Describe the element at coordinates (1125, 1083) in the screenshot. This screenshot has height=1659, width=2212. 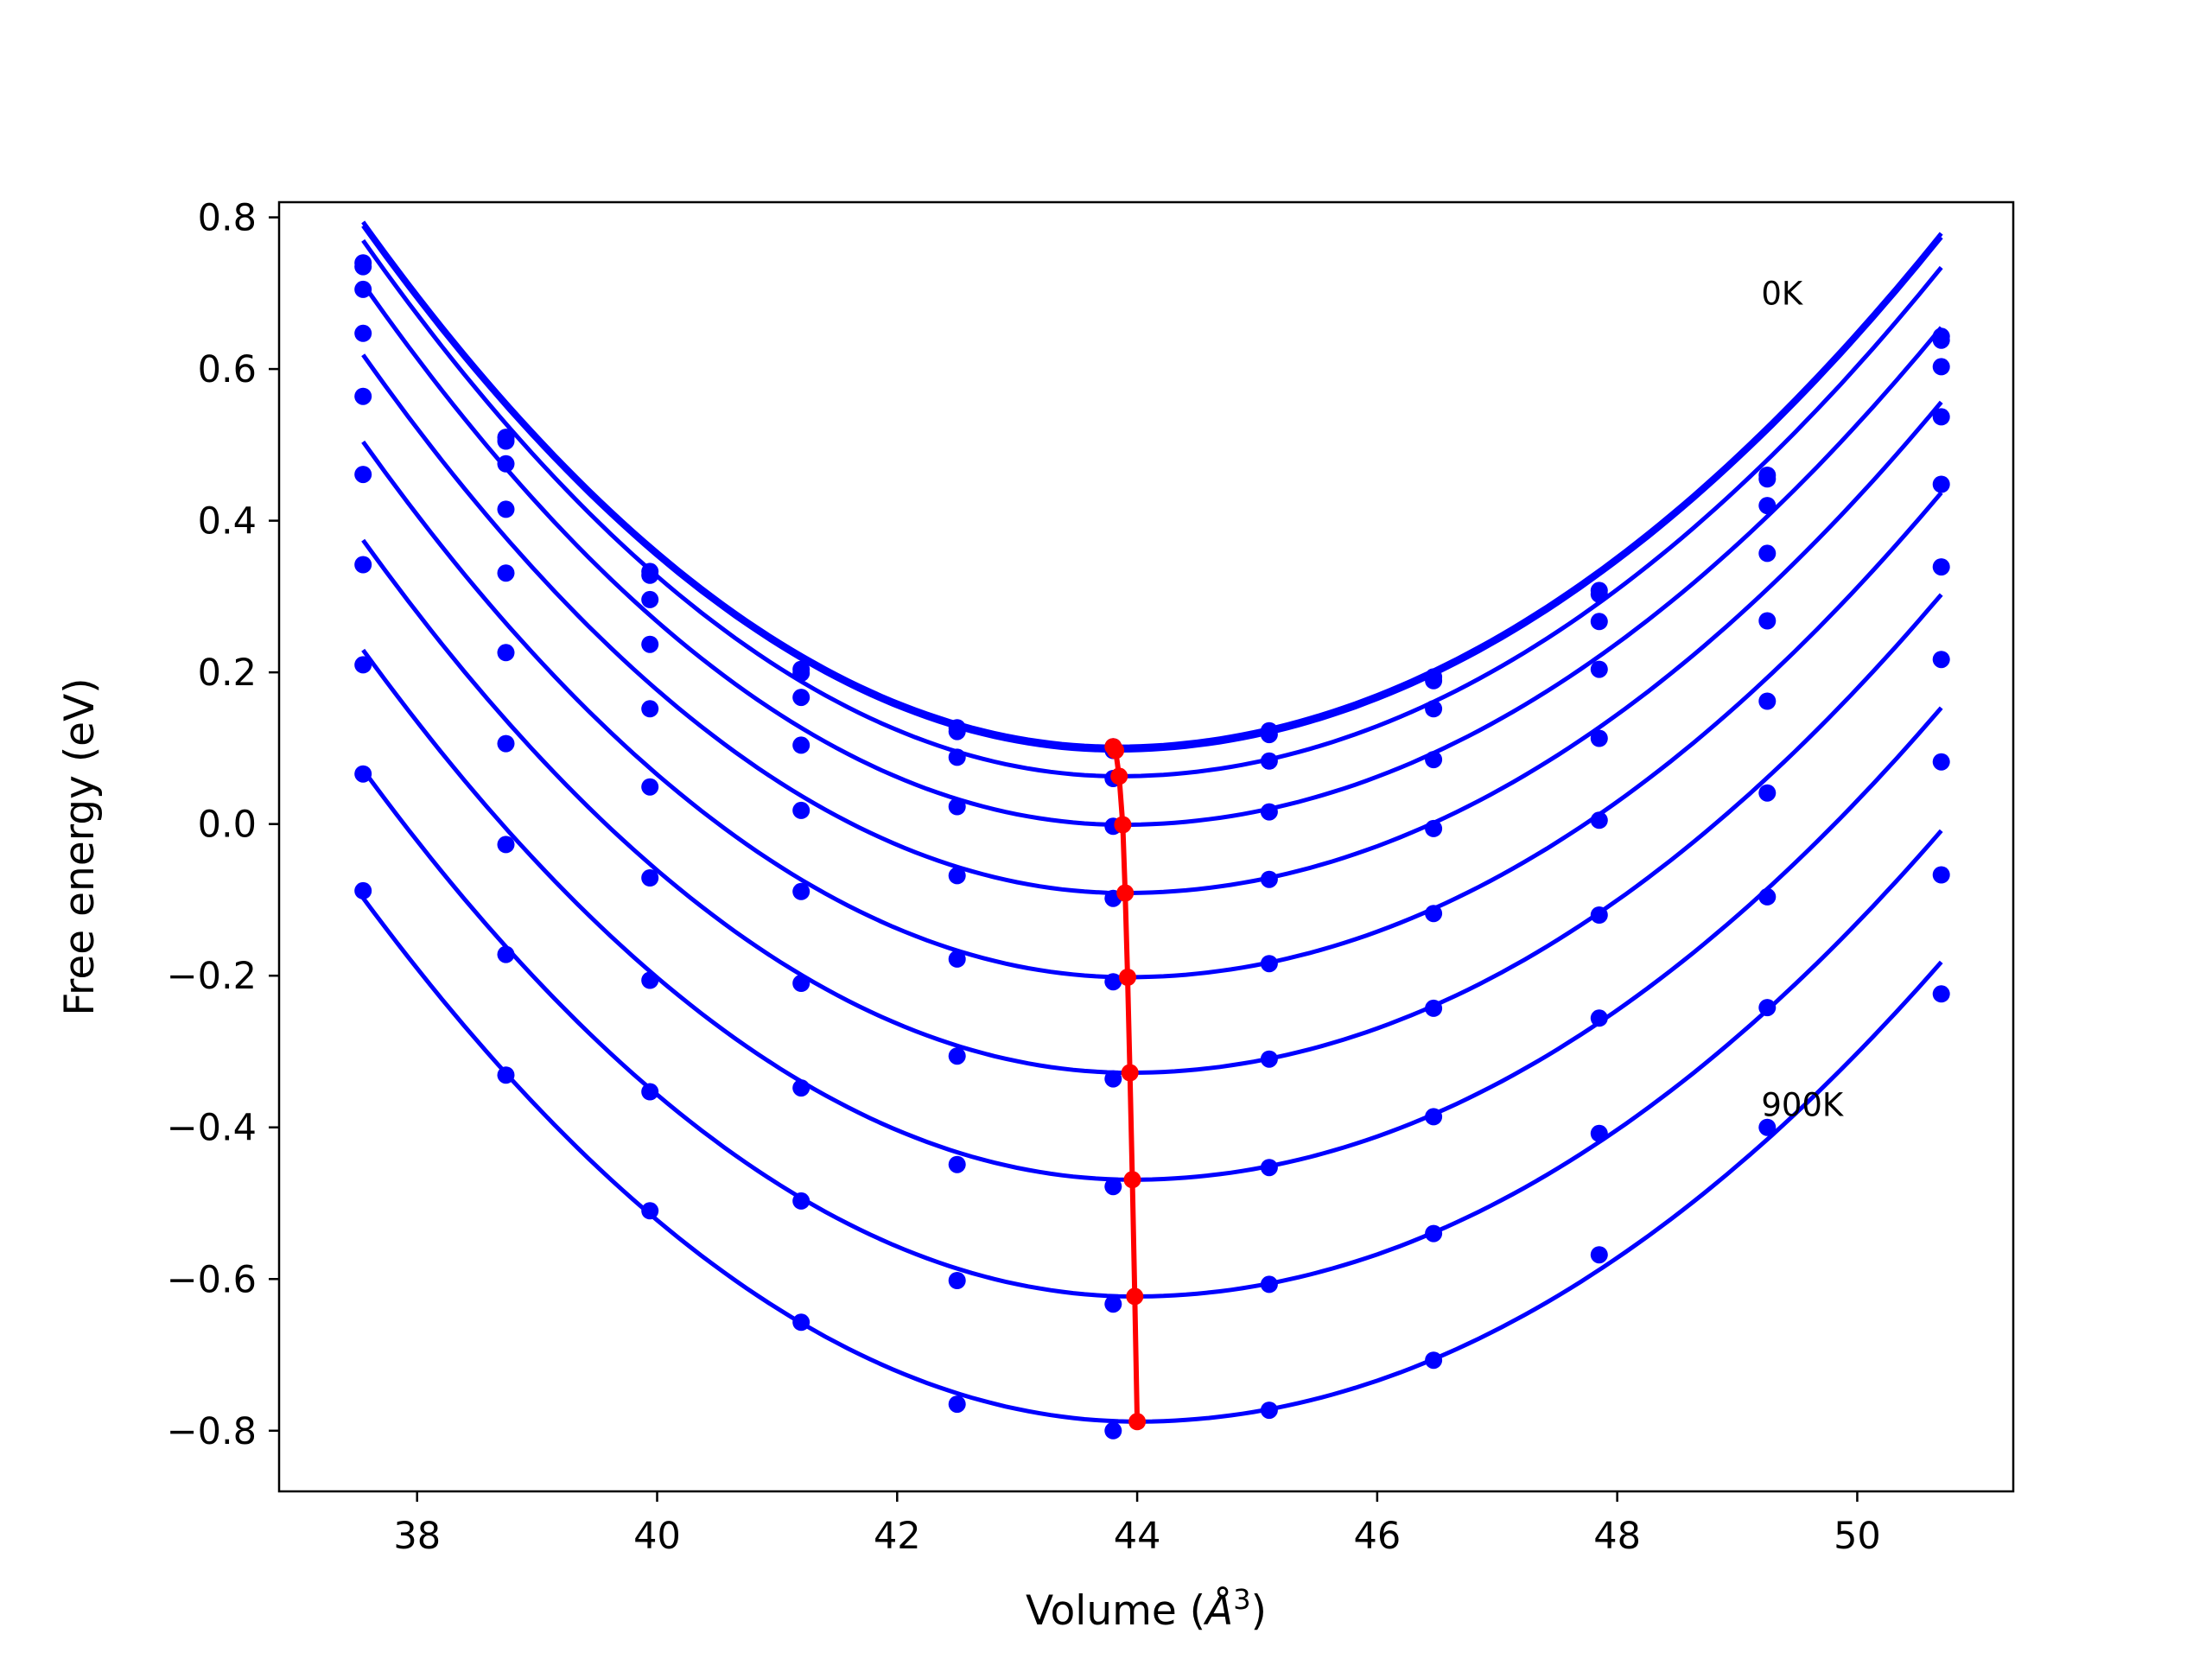
I see `minima-line` at that location.